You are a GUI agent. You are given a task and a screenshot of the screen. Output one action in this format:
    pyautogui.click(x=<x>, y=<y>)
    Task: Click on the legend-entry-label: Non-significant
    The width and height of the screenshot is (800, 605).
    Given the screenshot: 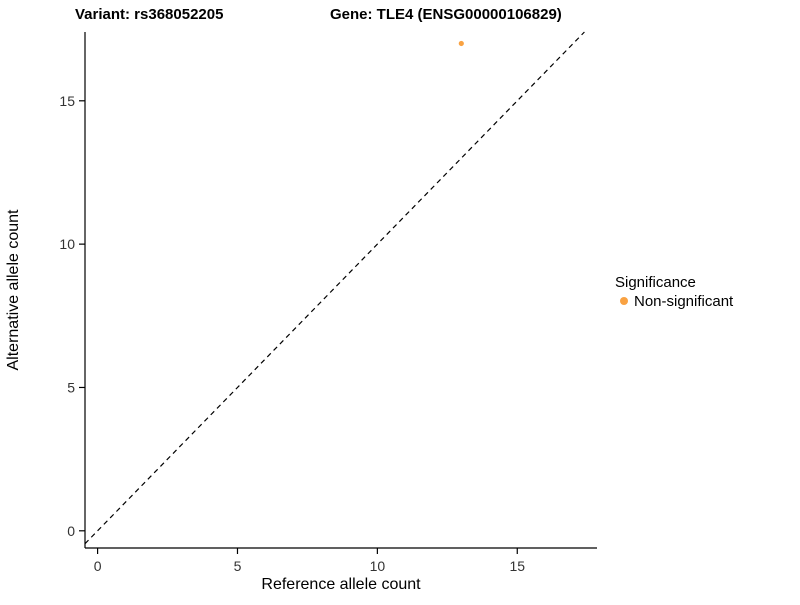 What is the action you would take?
    pyautogui.click(x=684, y=301)
    